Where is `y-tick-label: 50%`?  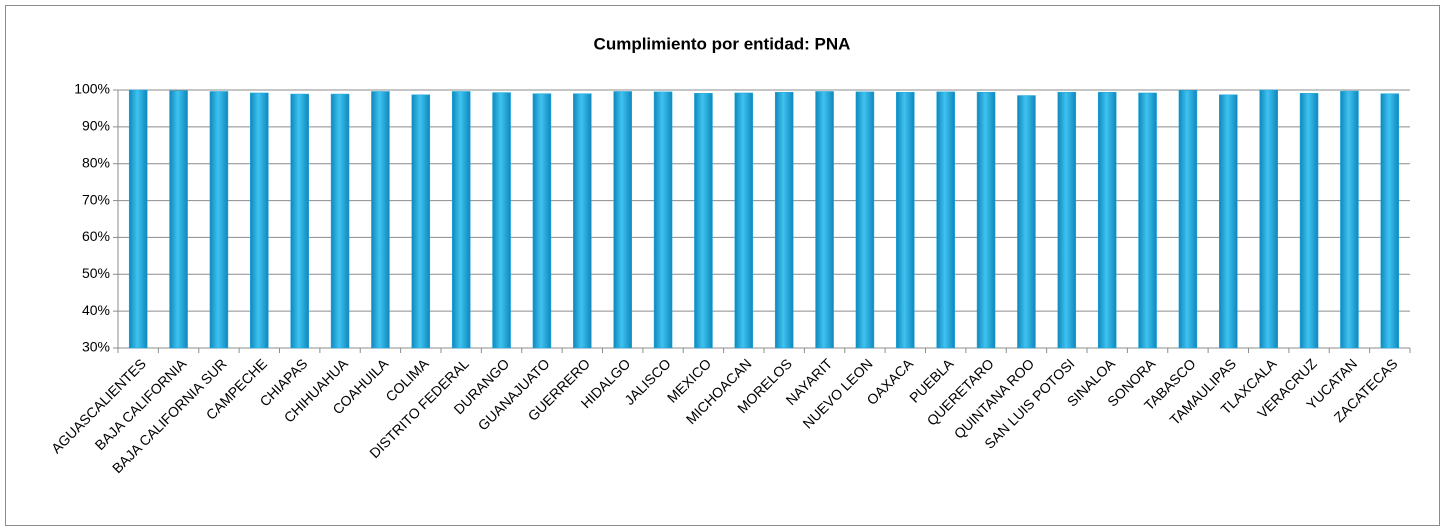
y-tick-label: 50% is located at coordinates (96, 273).